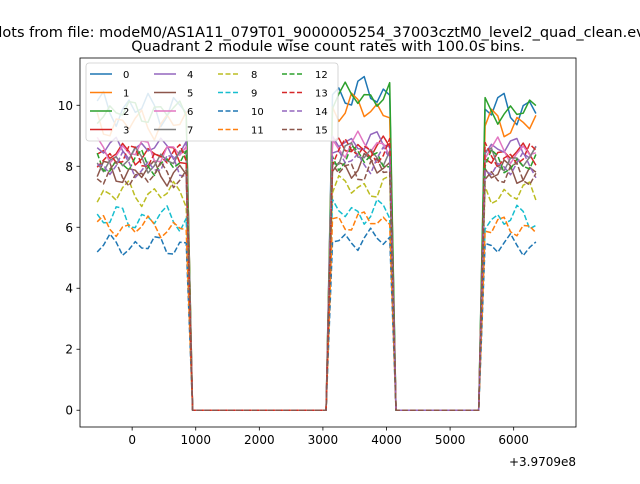  I want to click on y-tick-label: 0, so click(69, 411).